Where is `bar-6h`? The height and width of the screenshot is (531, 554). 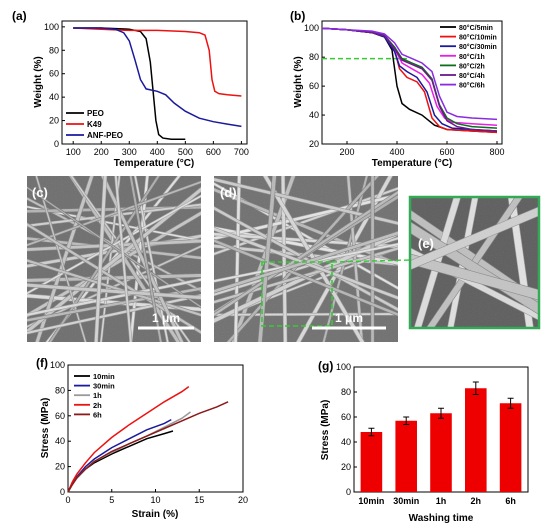 bar-6h is located at coordinates (510, 447).